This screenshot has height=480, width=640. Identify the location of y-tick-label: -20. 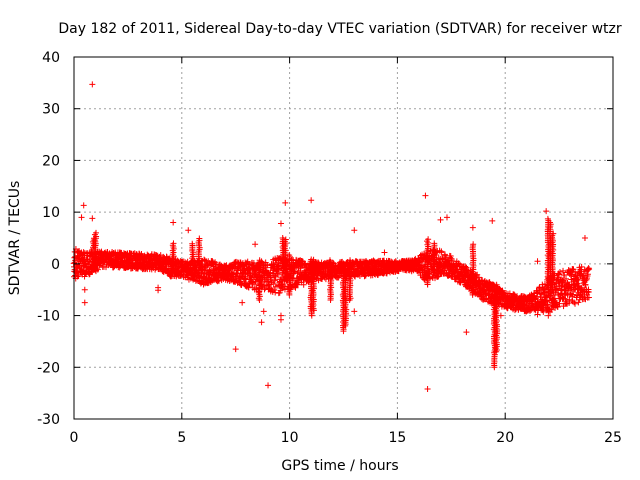
(48, 368).